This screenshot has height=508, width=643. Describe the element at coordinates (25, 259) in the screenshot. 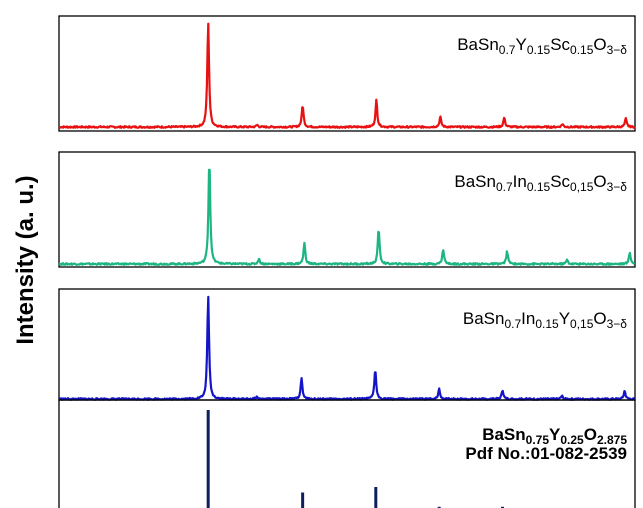

I see `y-axis-label: Intensity (a. u.)` at that location.